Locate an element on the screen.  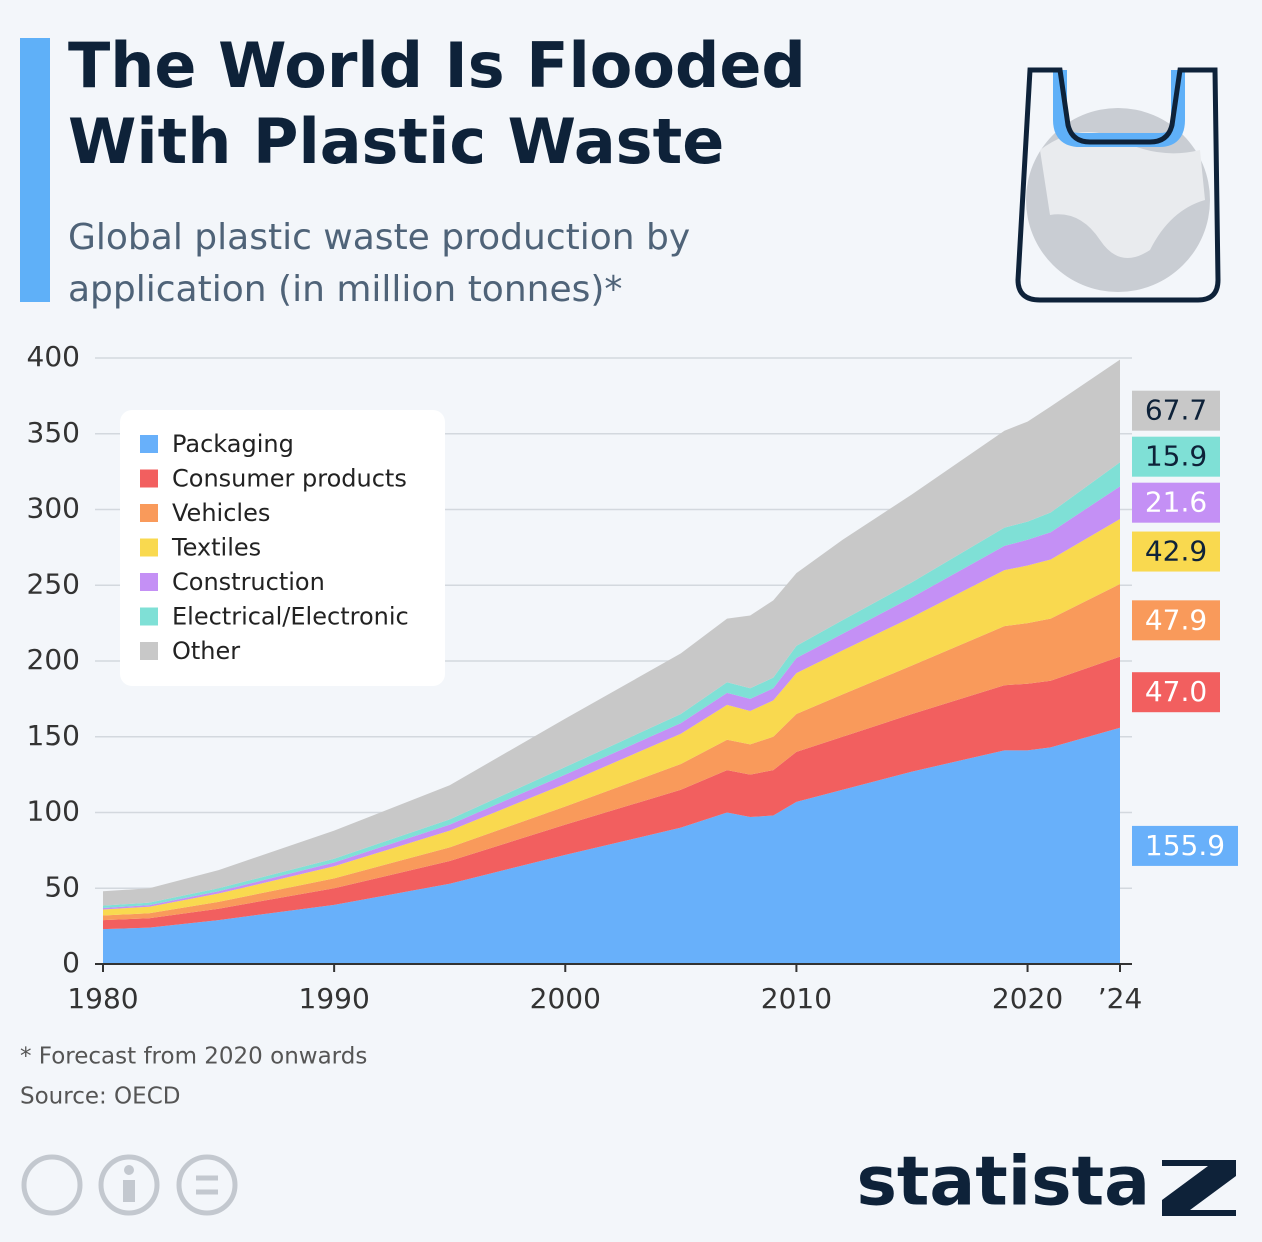
legend-label: Textiles is located at coordinates (216, 548).